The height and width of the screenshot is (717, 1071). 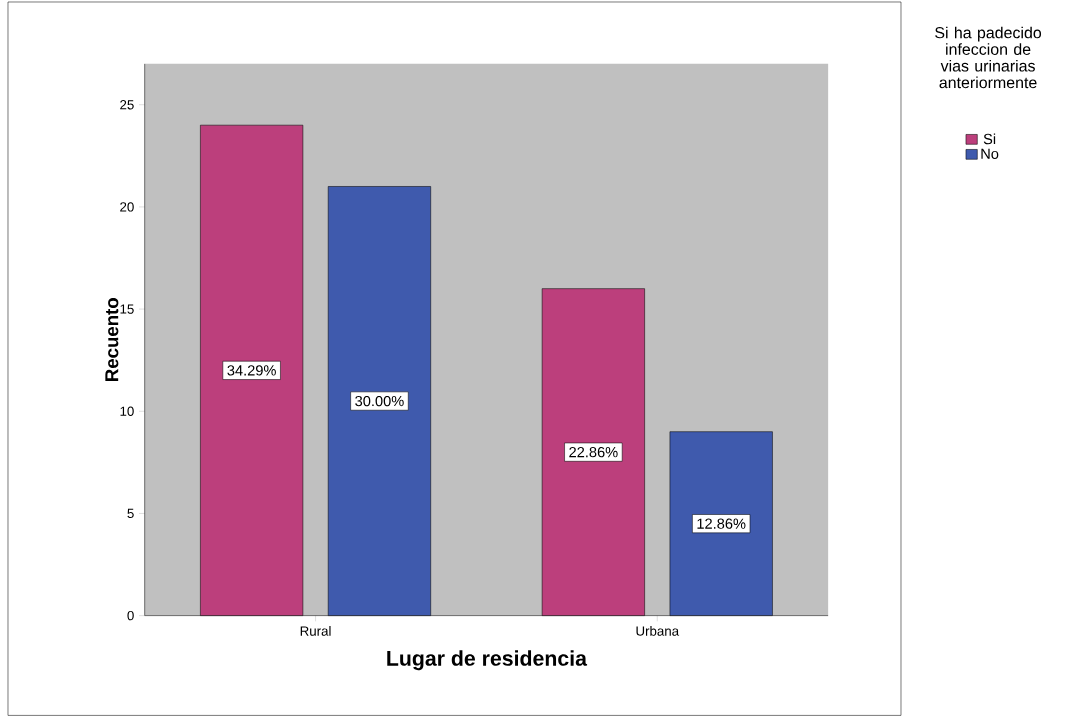 What do you see at coordinates (127, 411) in the screenshot?
I see `y-tick-label: 10` at bounding box center [127, 411].